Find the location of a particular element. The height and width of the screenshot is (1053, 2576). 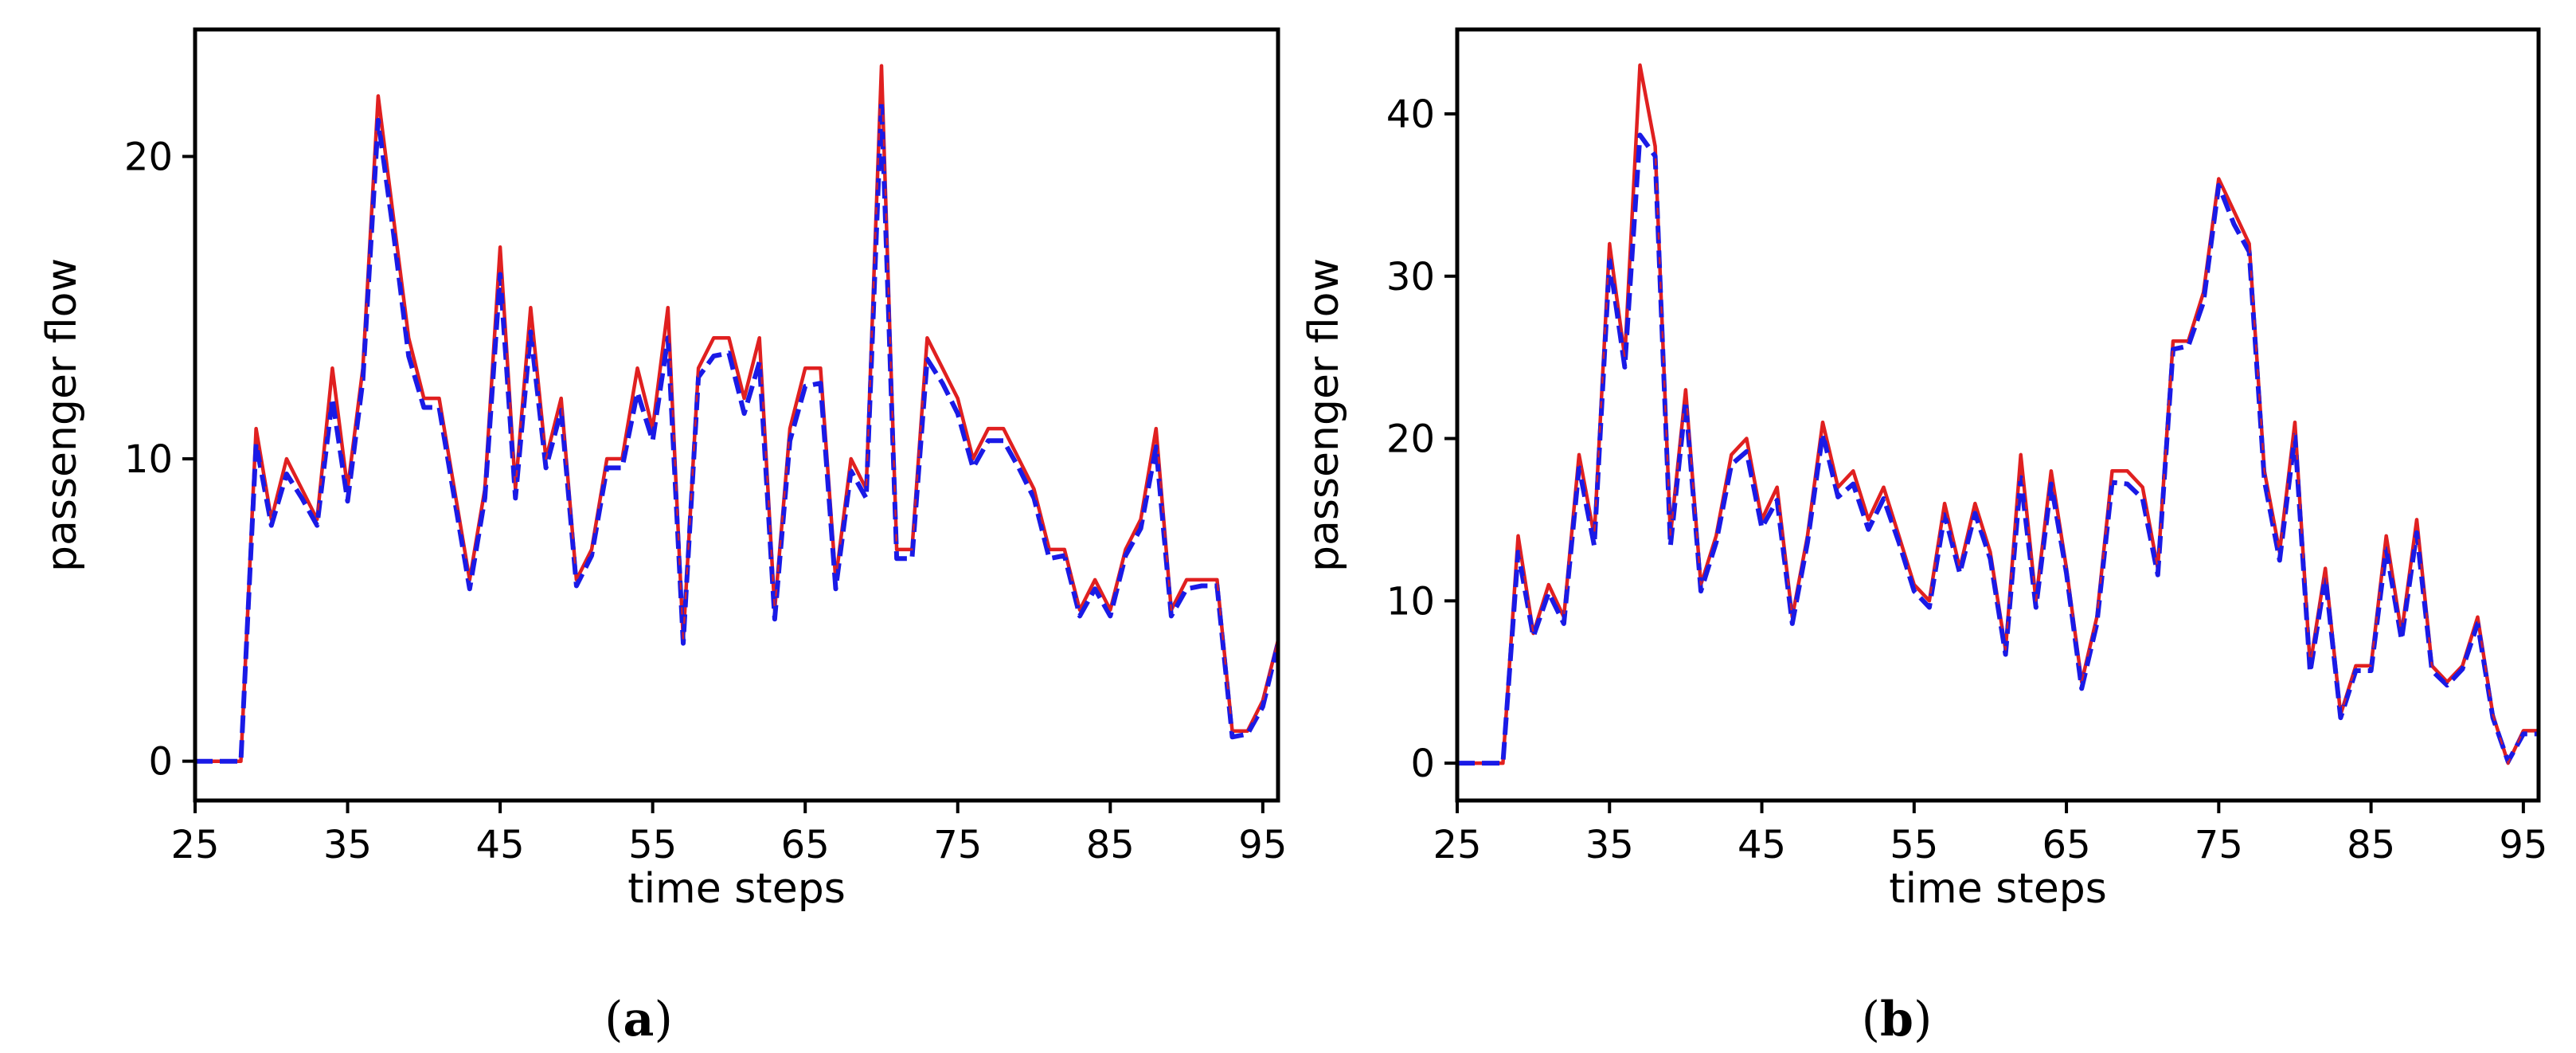

panel-label-letter: a is located at coordinates (639, 1019).